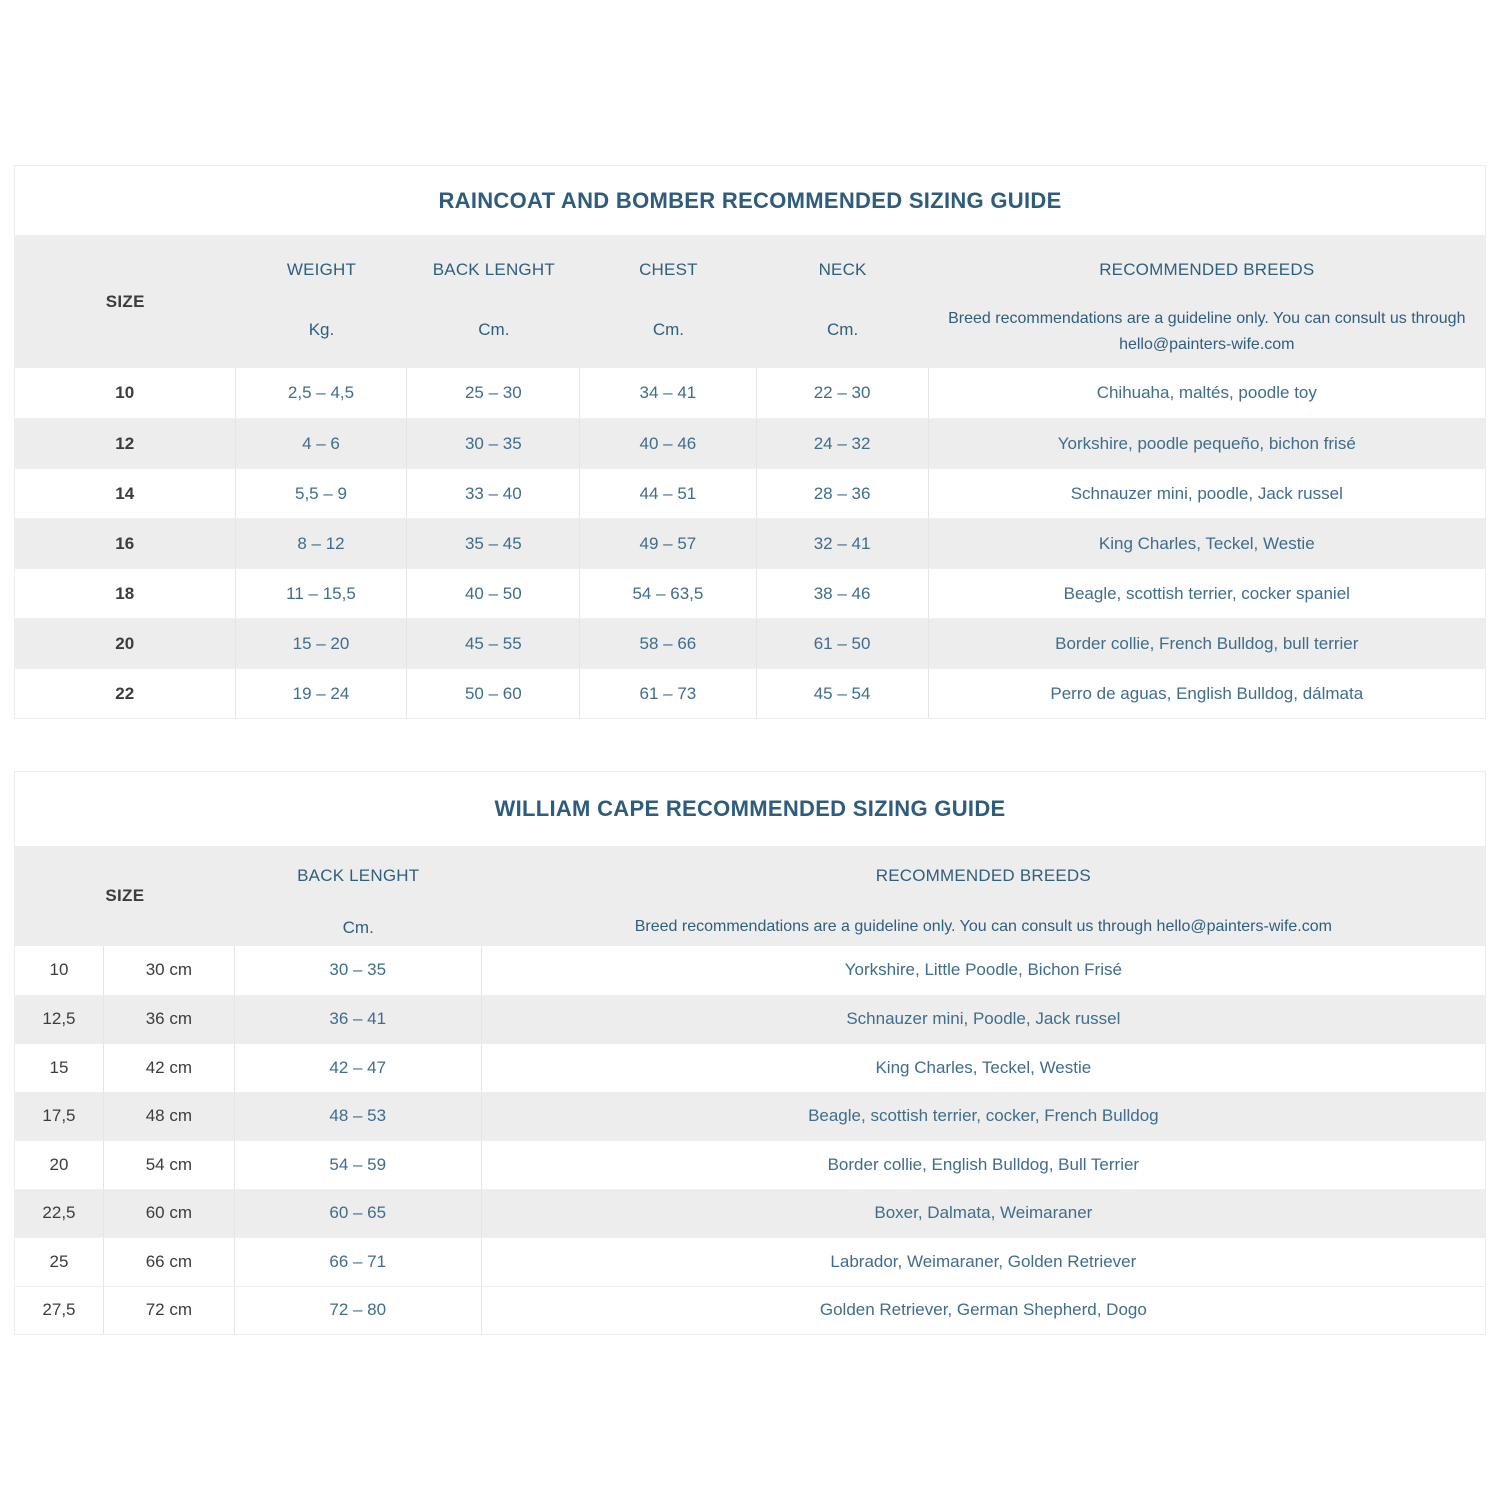  Describe the element at coordinates (1206, 543) in the screenshot. I see `breeds-cell: King Charles, Teckel, Westie` at that location.